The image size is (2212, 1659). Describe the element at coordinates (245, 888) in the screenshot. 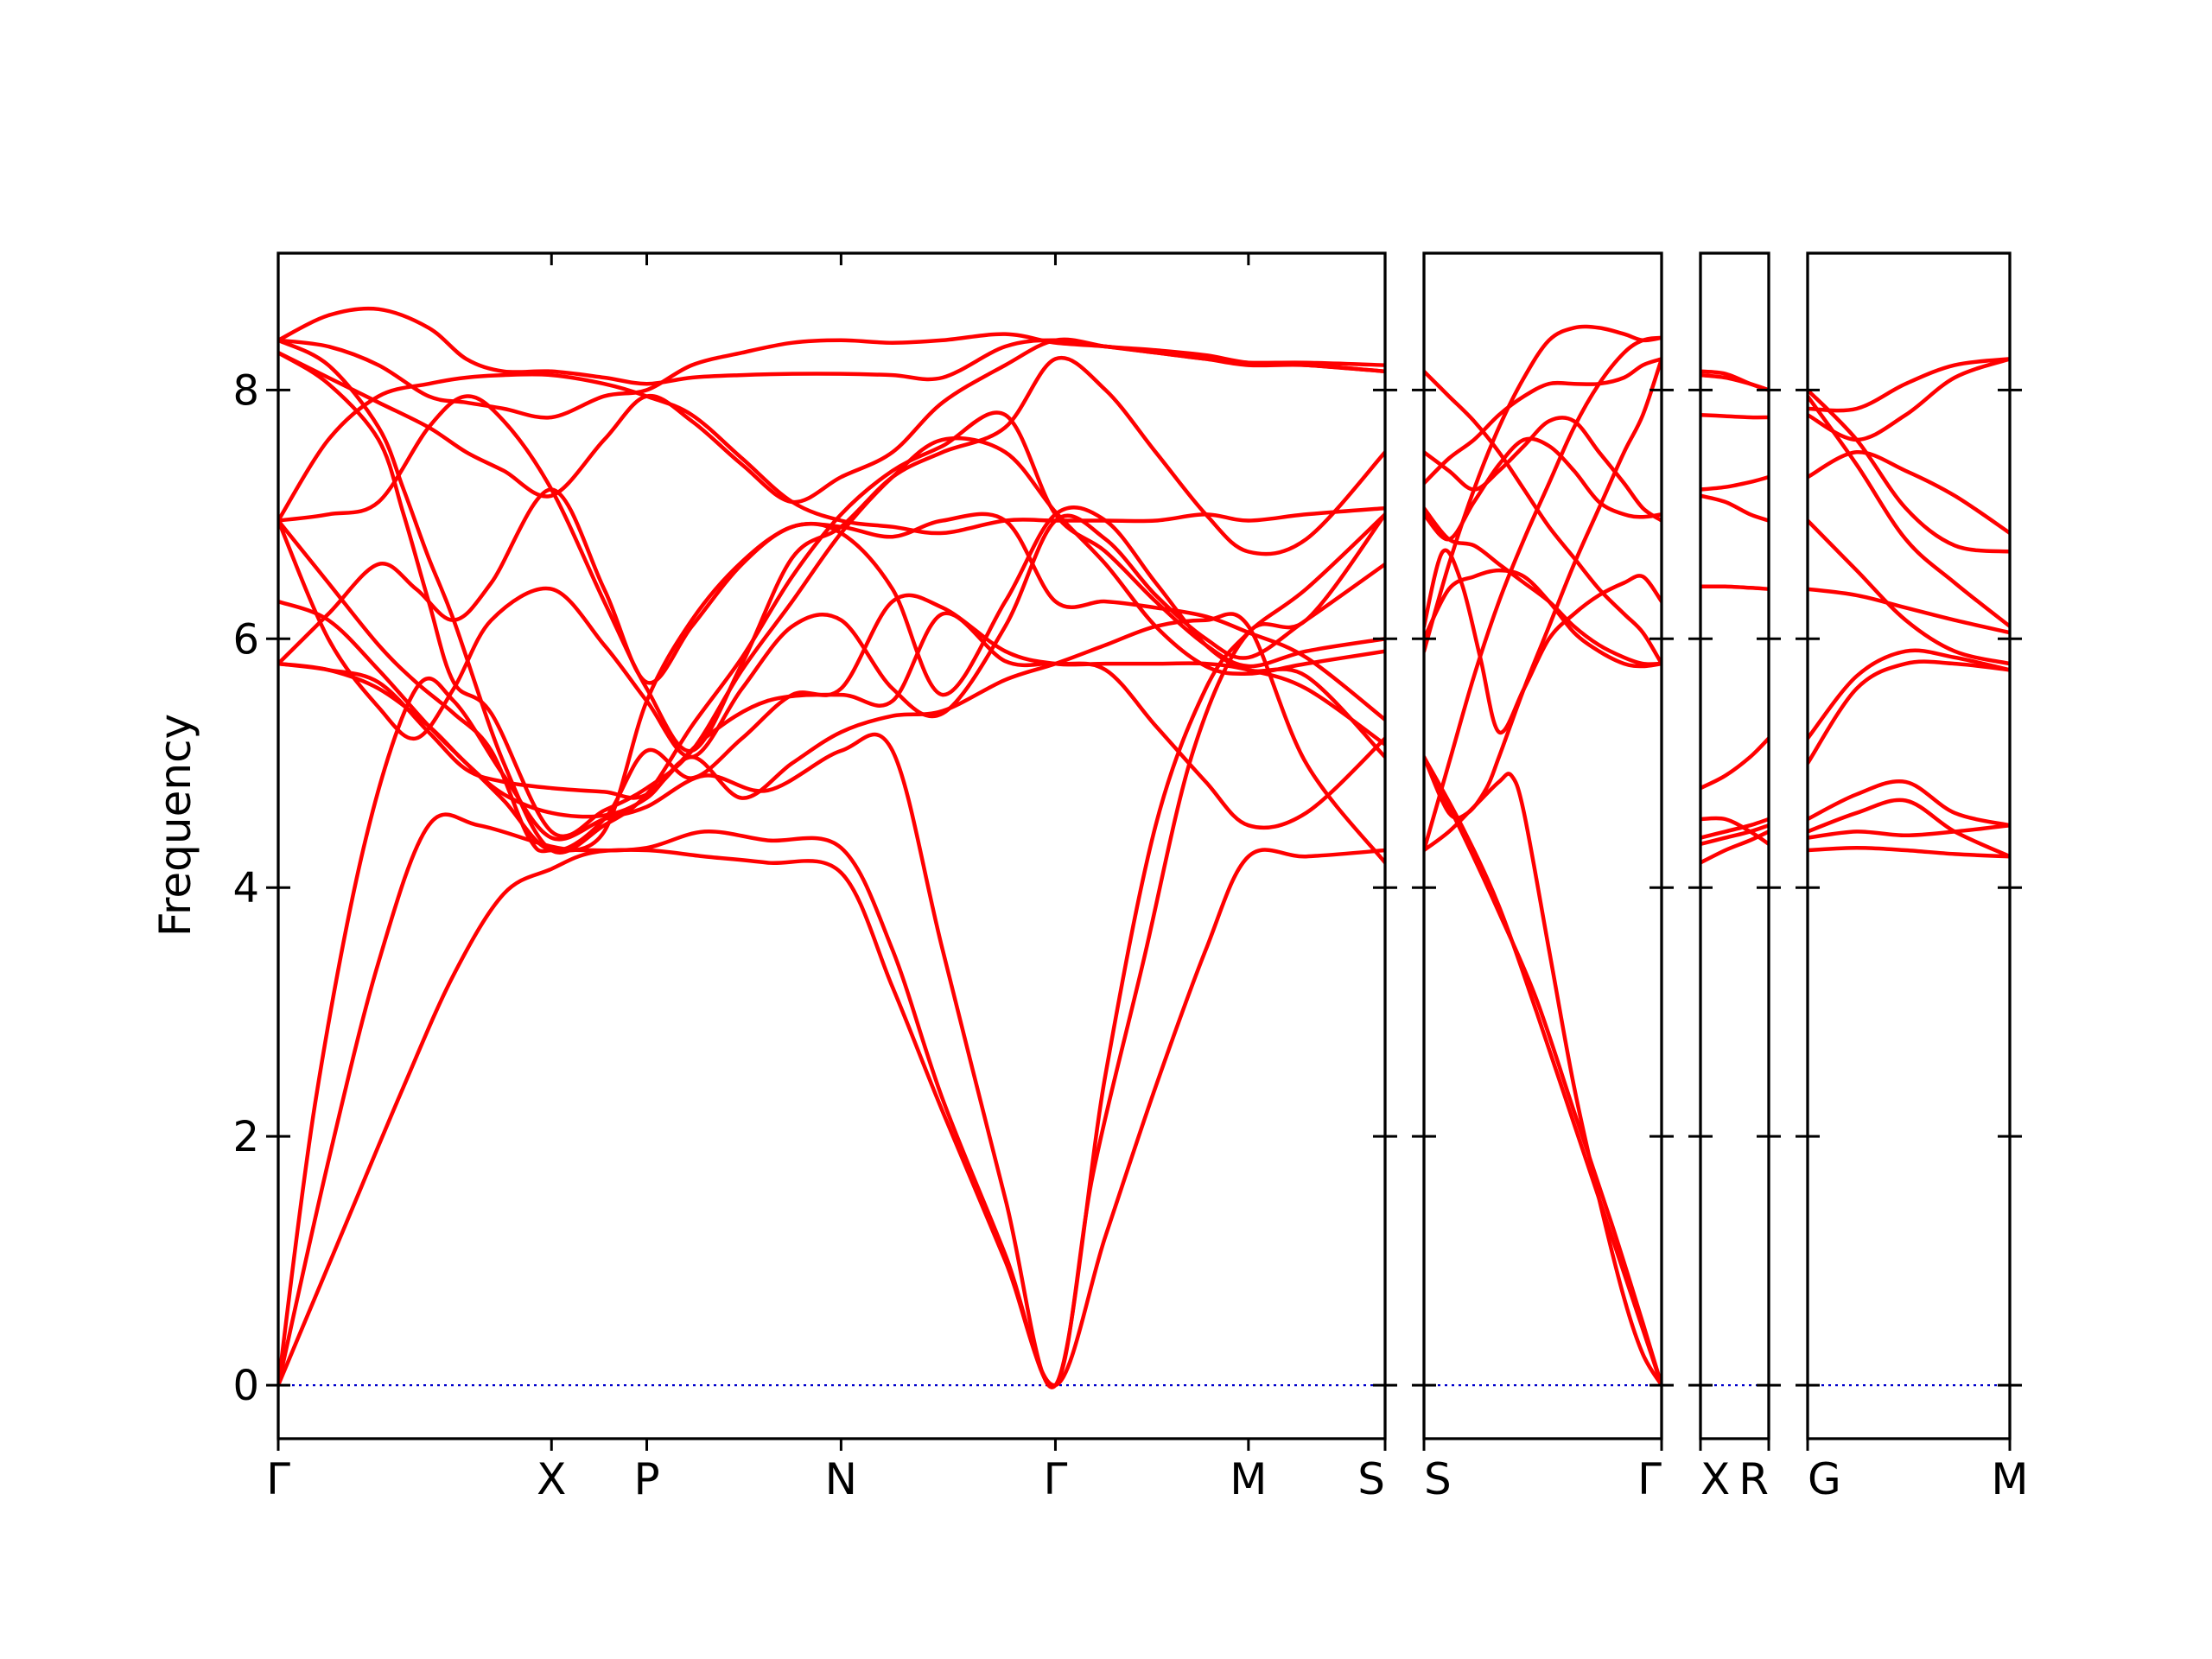

I see `y-tick-label: 4` at that location.